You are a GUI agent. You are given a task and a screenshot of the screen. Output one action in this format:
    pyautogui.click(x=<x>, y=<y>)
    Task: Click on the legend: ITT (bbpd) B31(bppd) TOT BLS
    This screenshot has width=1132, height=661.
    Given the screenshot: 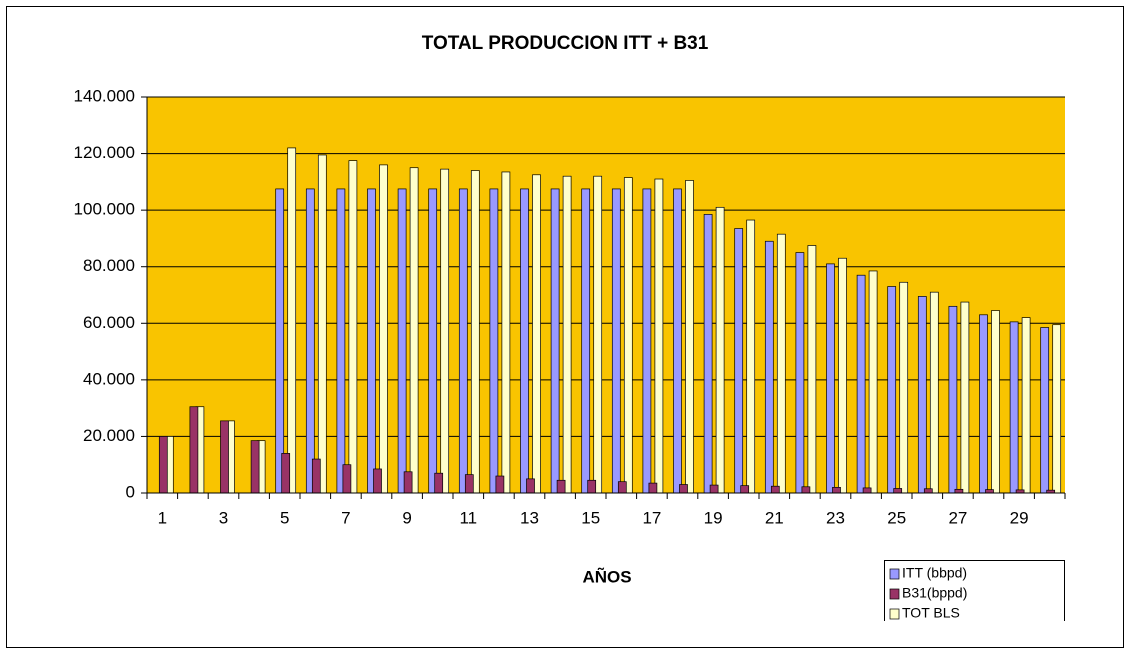 What is the action you would take?
    pyautogui.click(x=974, y=590)
    